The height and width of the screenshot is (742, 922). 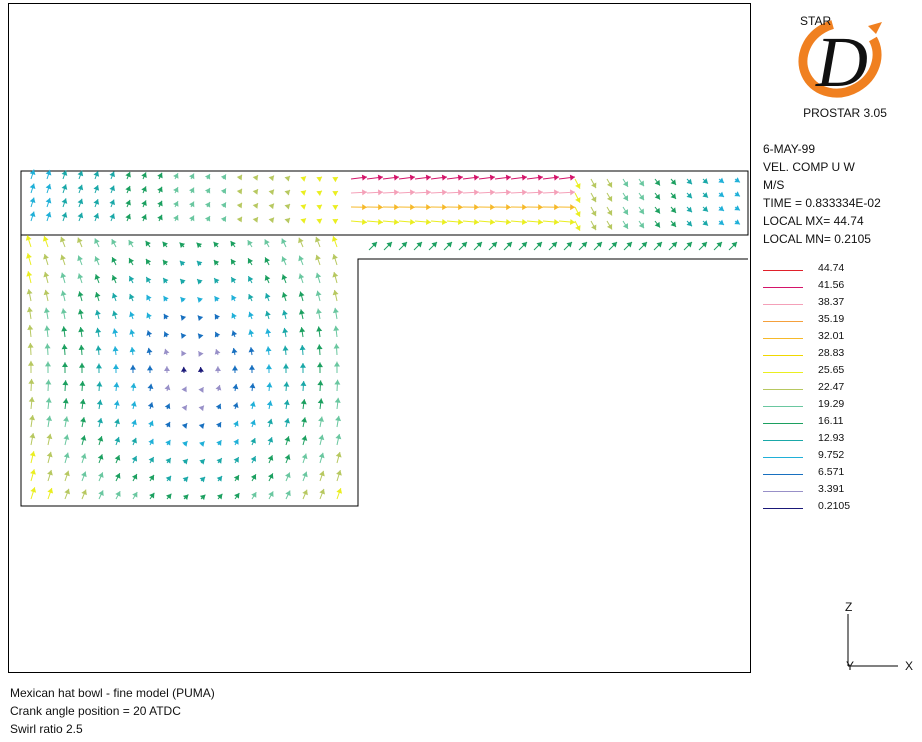 I want to click on legend-value: 3.391, so click(x=831, y=489).